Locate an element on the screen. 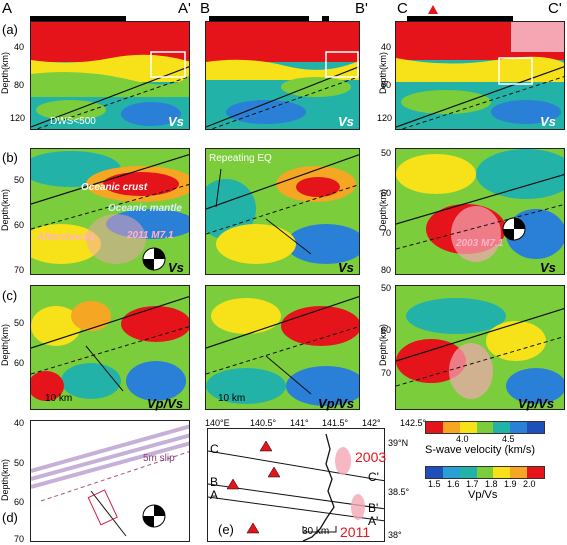  panel-a-A is located at coordinates (110, 75).